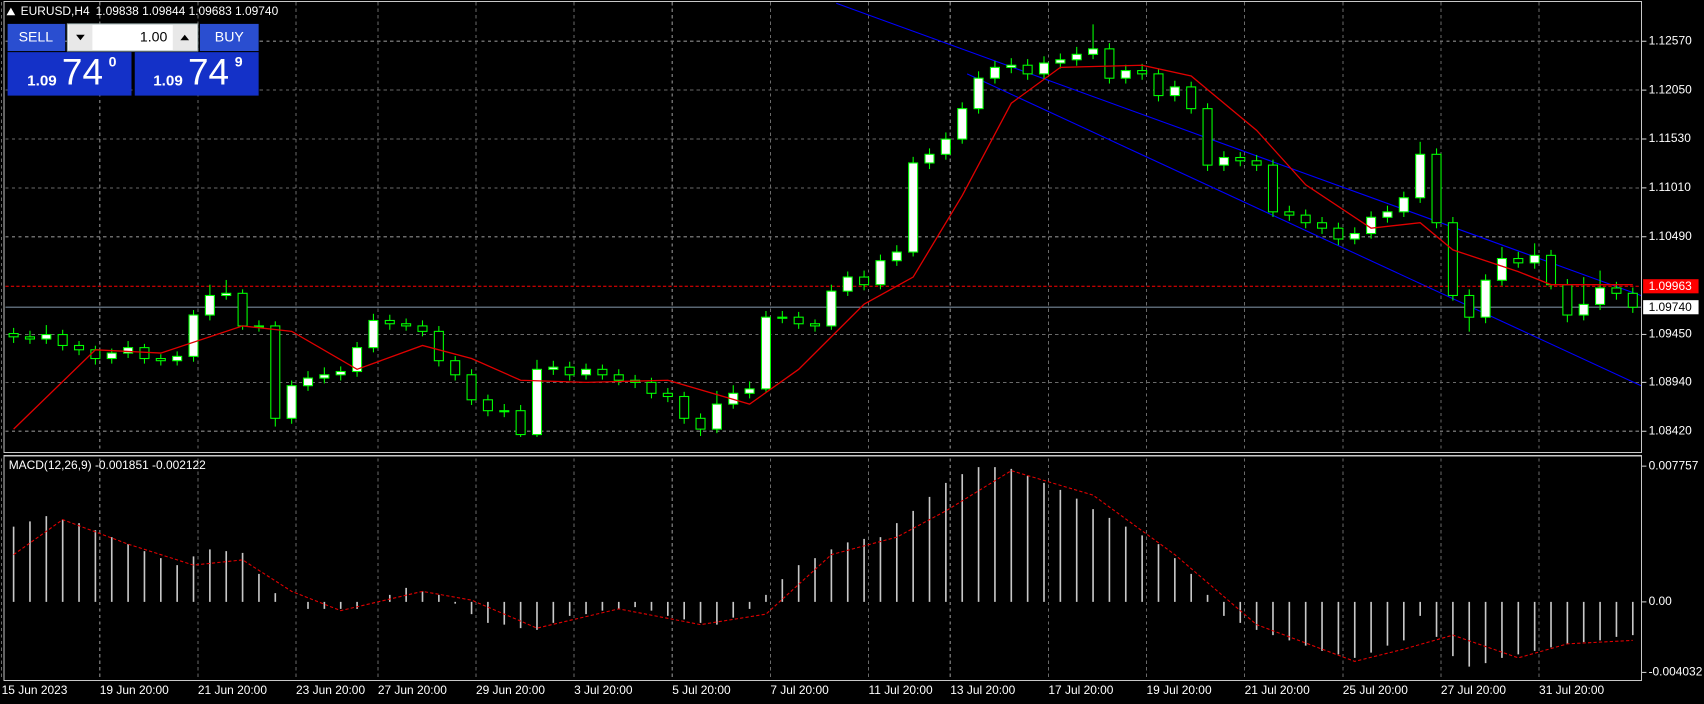 Image resolution: width=1704 pixels, height=704 pixels. I want to click on y-tick-label: 1.09450, so click(1671, 334).